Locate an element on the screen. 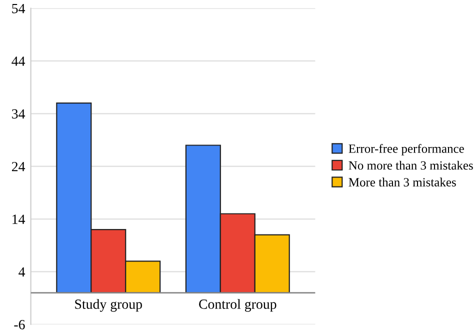  y-tick-label: 24 is located at coordinates (19, 167).